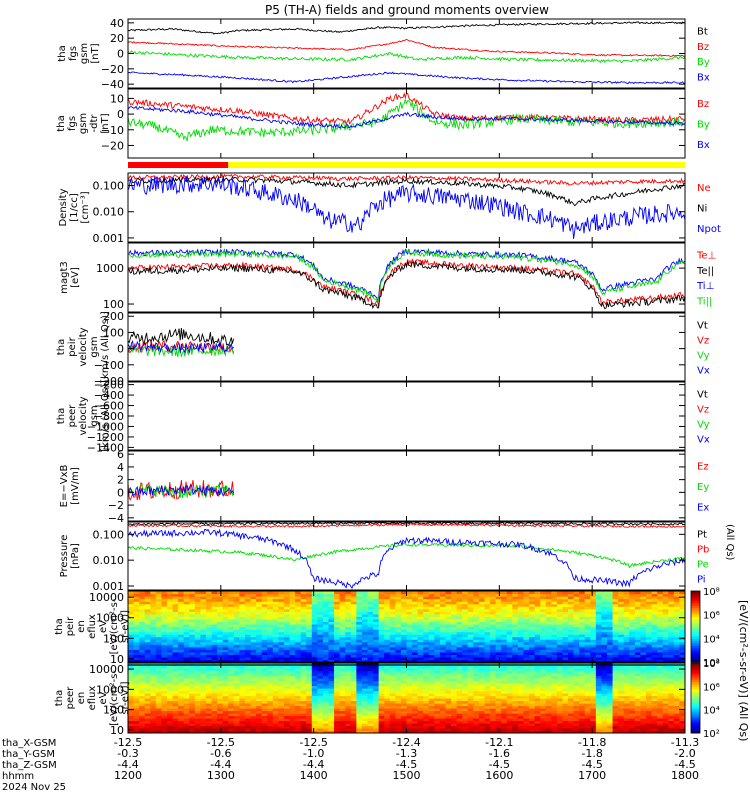 This screenshot has height=800, width=750. Describe the element at coordinates (112, 84) in the screenshot. I see `y-tick-label: −40` at that location.